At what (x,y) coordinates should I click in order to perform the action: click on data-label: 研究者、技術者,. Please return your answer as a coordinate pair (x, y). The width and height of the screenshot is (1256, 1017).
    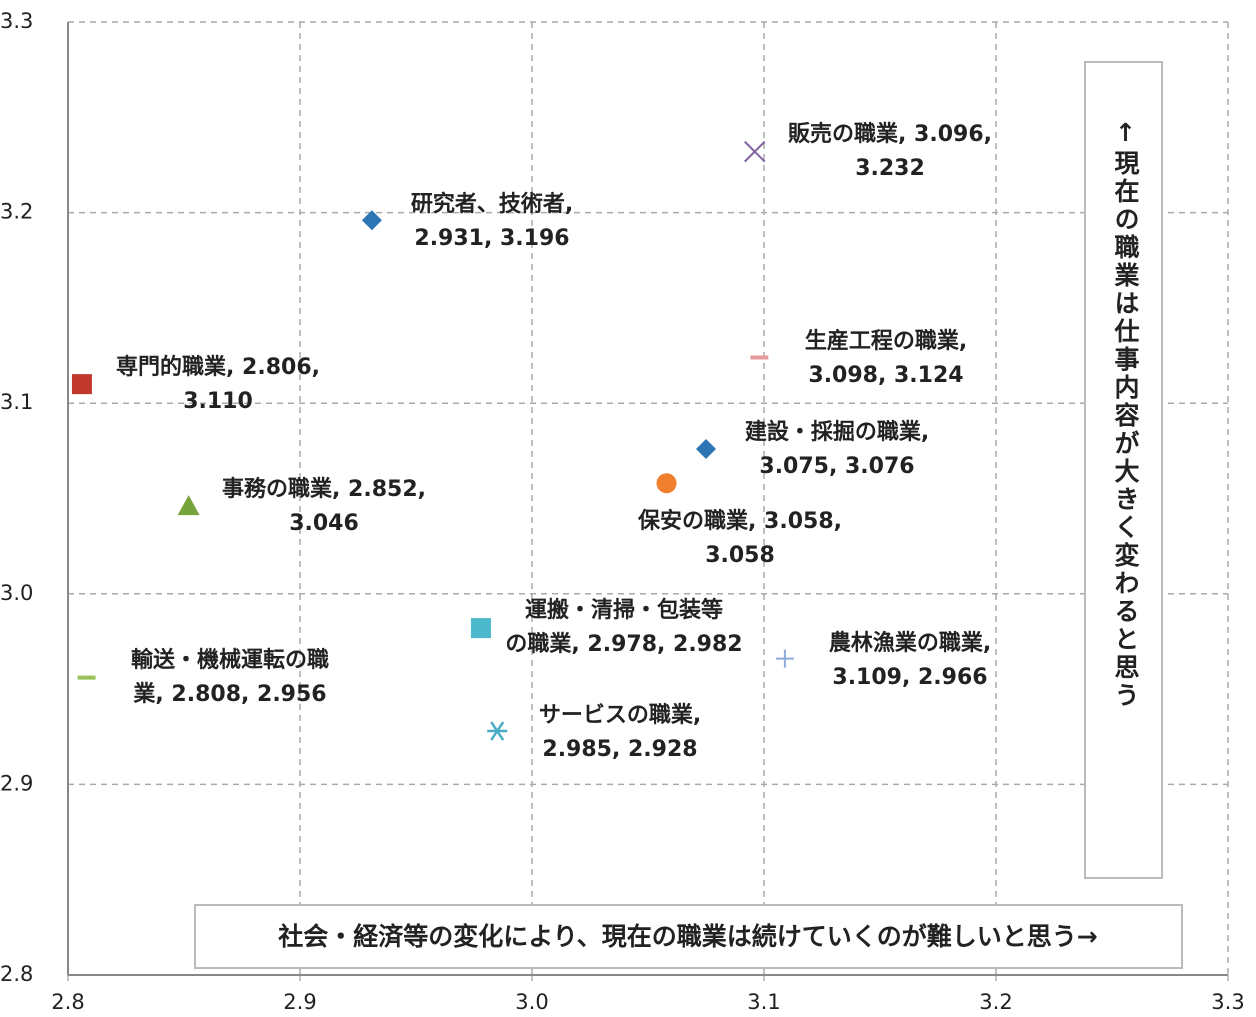
    Looking at the image, I should click on (492, 204).